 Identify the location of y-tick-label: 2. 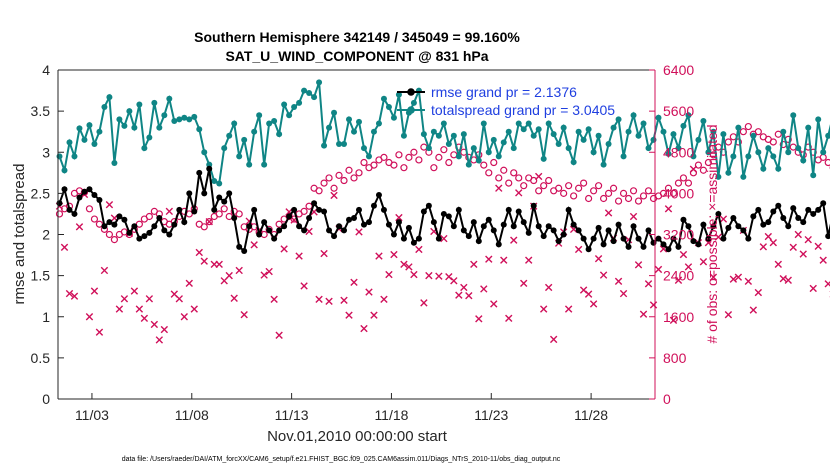
(46, 235).